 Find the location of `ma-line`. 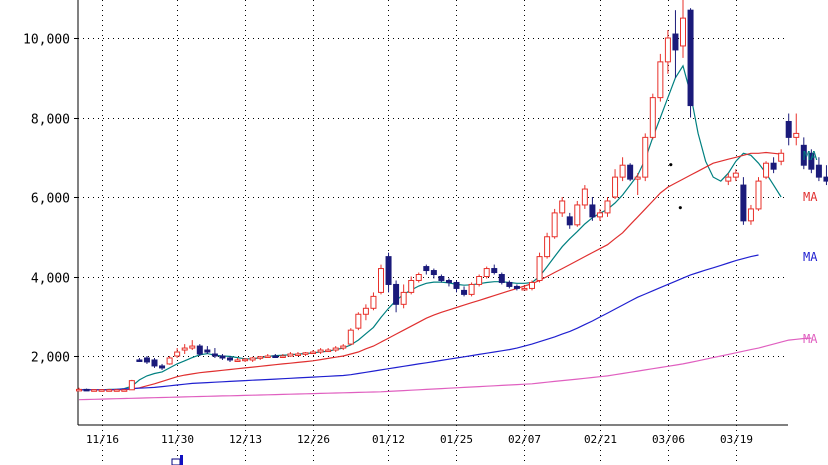

ma-line is located at coordinates (445, 369).